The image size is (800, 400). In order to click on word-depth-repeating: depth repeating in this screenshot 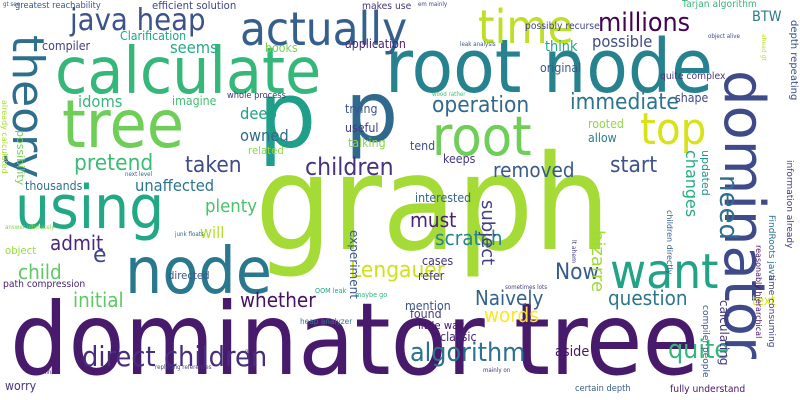, I will do `click(793, 60)`.